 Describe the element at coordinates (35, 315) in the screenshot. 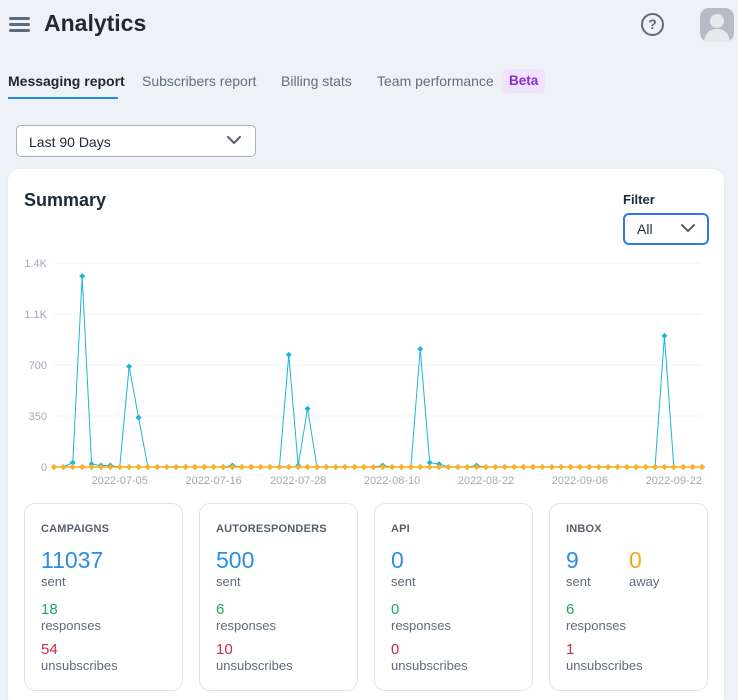

I see `y-tick-label: 1.1K` at that location.